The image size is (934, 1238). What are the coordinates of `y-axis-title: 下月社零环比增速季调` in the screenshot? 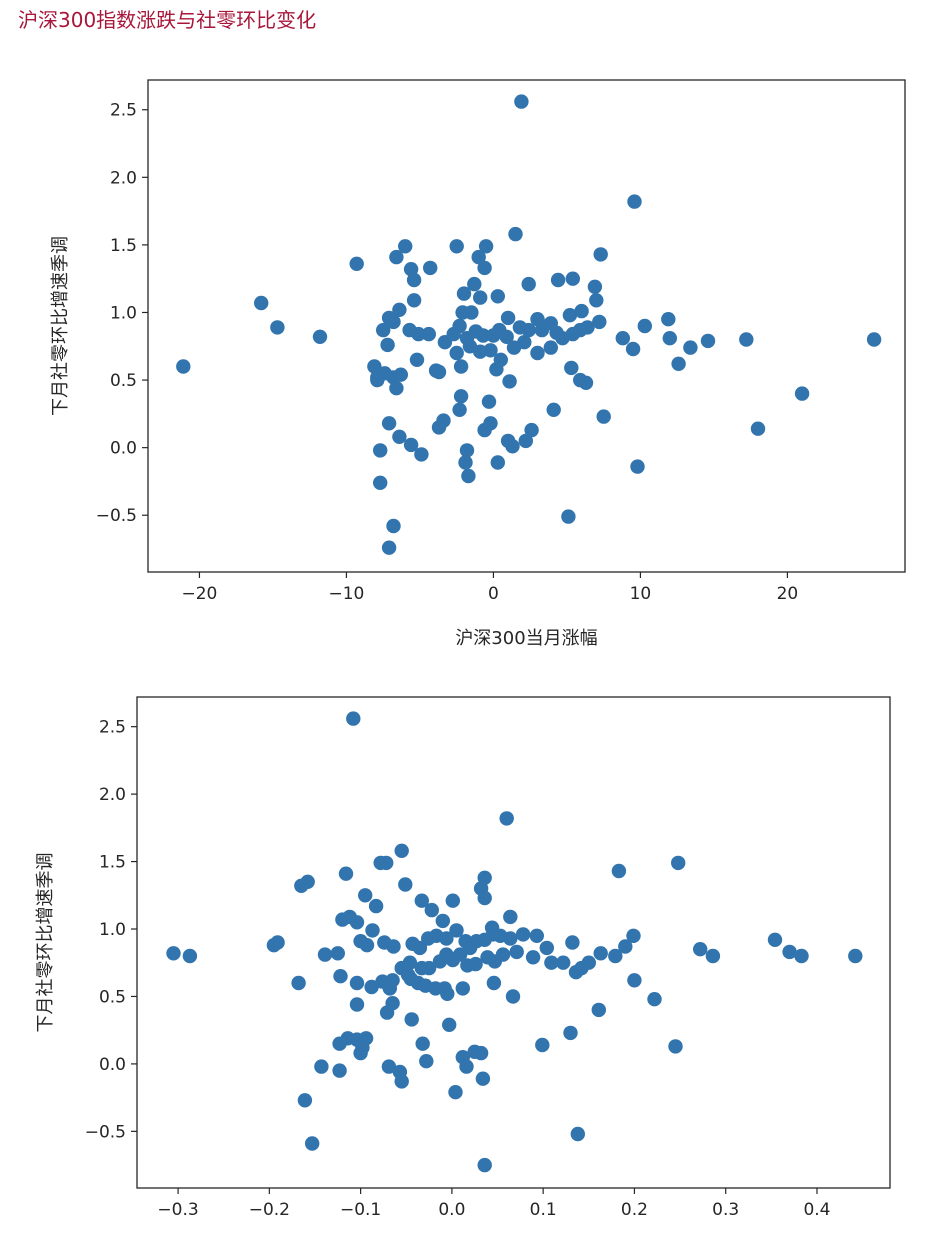 It's located at (60, 326).